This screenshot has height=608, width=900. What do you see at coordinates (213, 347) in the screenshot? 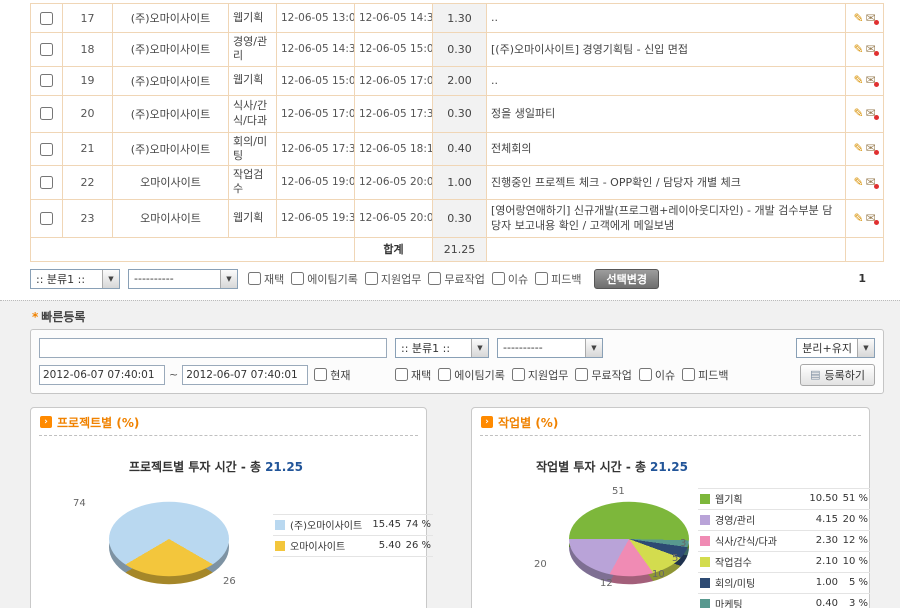
I see `quick-memo-input` at bounding box center [213, 347].